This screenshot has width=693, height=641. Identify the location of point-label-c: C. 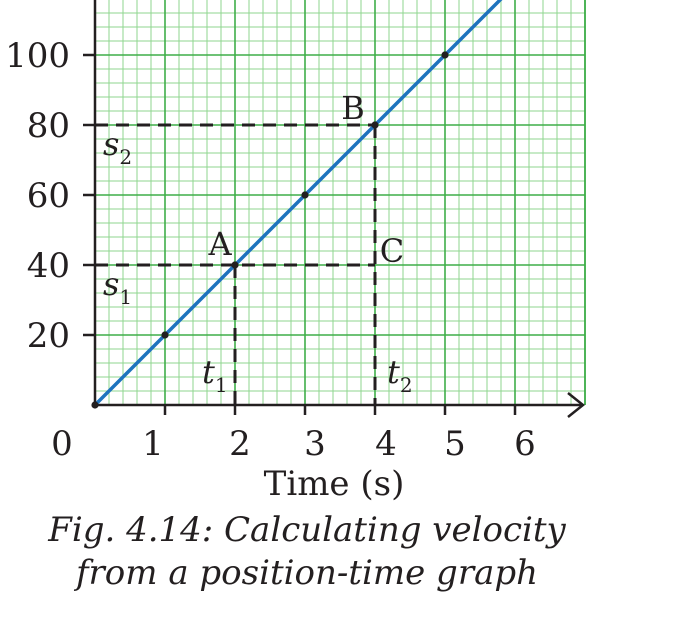
(392, 251).